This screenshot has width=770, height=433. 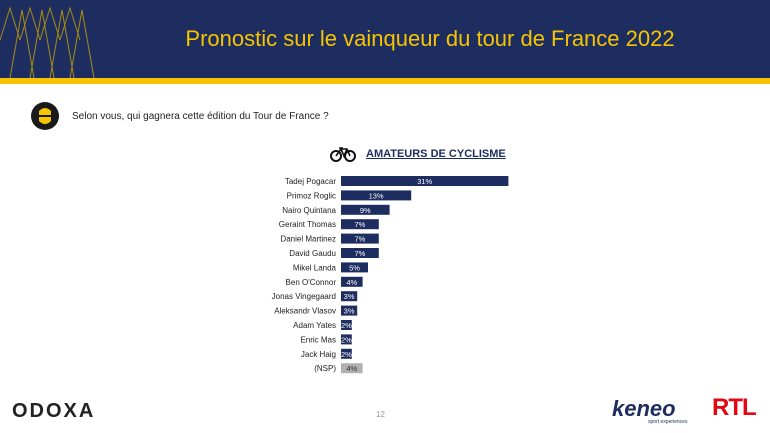 What do you see at coordinates (436, 154) in the screenshot?
I see `section-title: AMATEURS DE CYCLISME` at bounding box center [436, 154].